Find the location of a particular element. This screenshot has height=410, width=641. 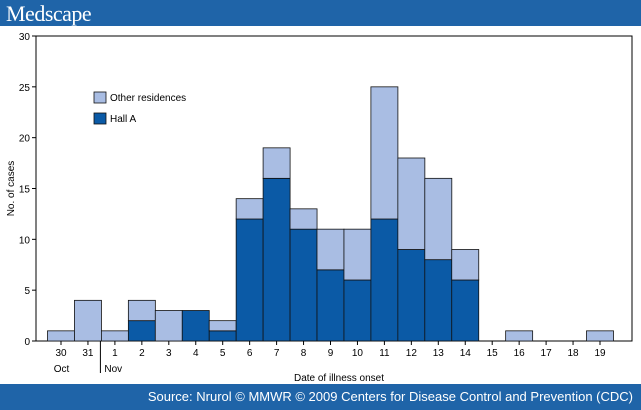

y-tick-label: 10 is located at coordinates (25, 240).